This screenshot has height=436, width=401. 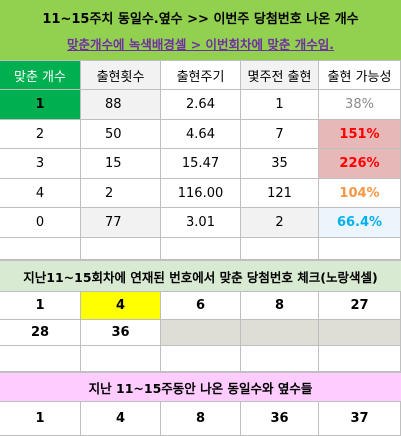 What do you see at coordinates (121, 105) in the screenshot?
I see `cell-freq: 88` at bounding box center [121, 105].